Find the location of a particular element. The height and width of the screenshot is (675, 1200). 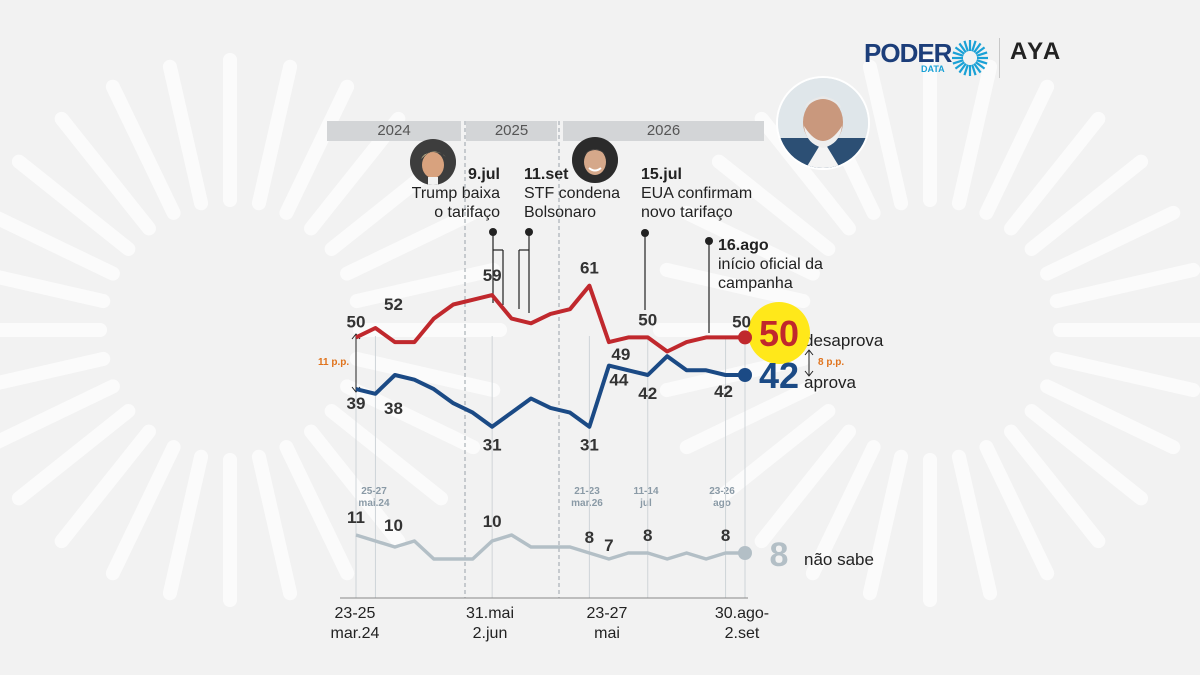

survey-label-ago-l1: 23-26 is located at coordinates (722, 491).